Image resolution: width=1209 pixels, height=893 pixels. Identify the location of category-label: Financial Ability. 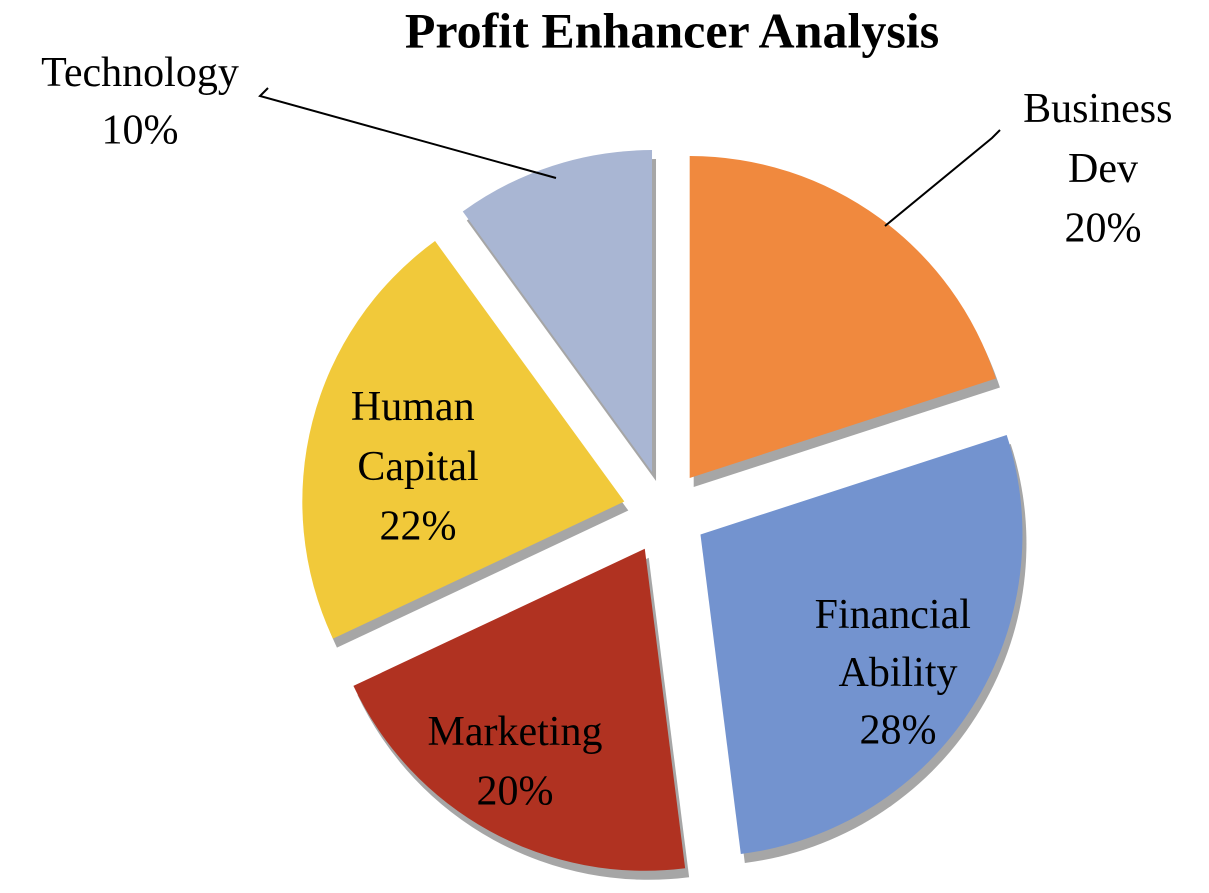
(898, 644).